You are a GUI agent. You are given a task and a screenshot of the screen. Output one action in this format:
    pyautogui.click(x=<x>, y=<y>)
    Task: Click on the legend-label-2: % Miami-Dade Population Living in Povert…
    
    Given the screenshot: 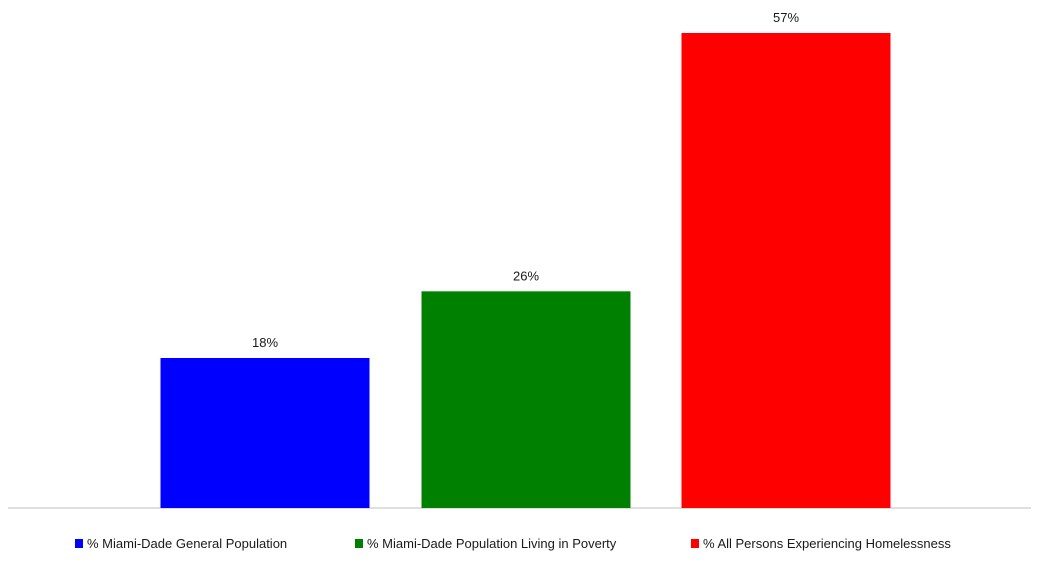 What is the action you would take?
    pyautogui.click(x=492, y=543)
    